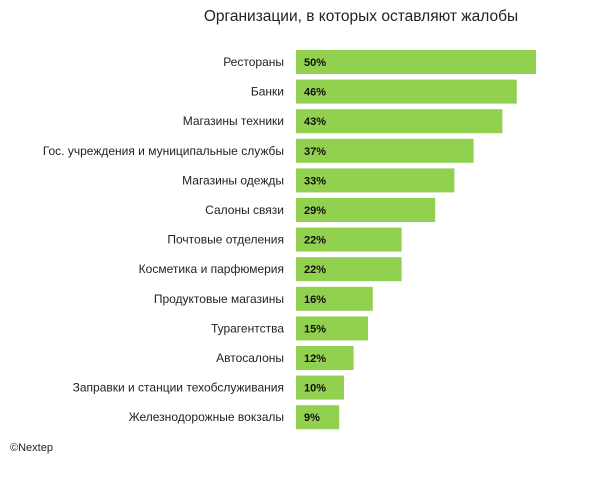  I want to click on source-credit: ©Nextep, so click(31, 448).